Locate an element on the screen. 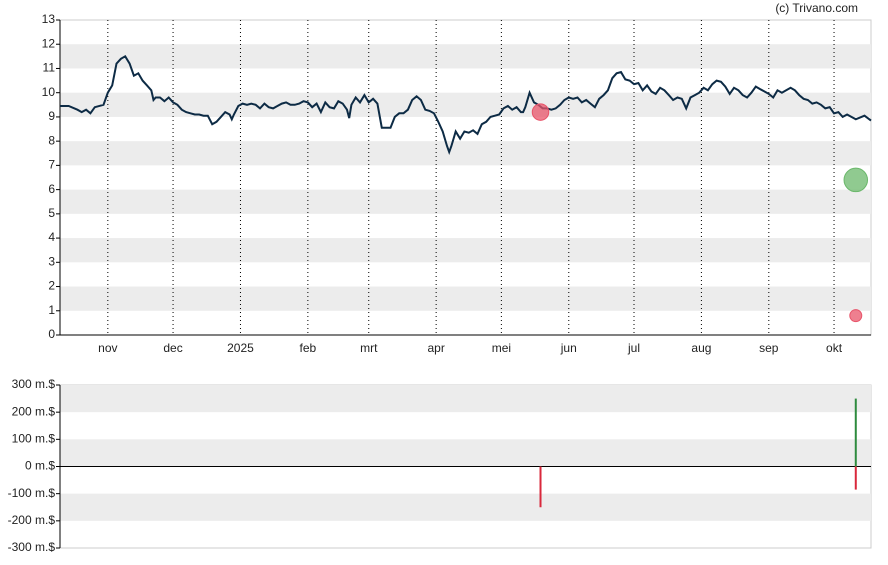  y-tick-label: 11 is located at coordinates (49, 68).